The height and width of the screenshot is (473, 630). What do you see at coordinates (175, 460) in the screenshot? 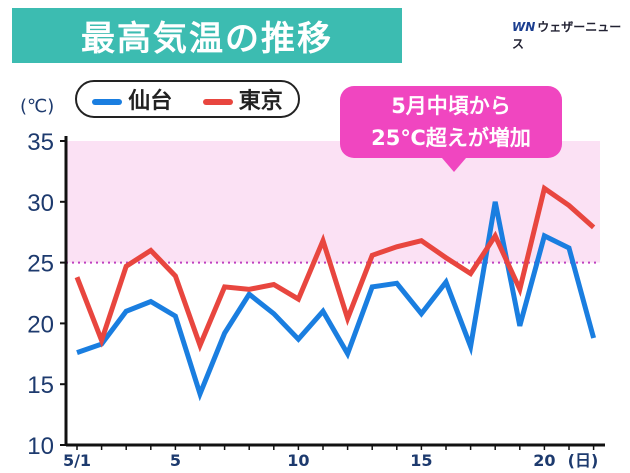
I see `x-tick-label: 5` at bounding box center [175, 460].